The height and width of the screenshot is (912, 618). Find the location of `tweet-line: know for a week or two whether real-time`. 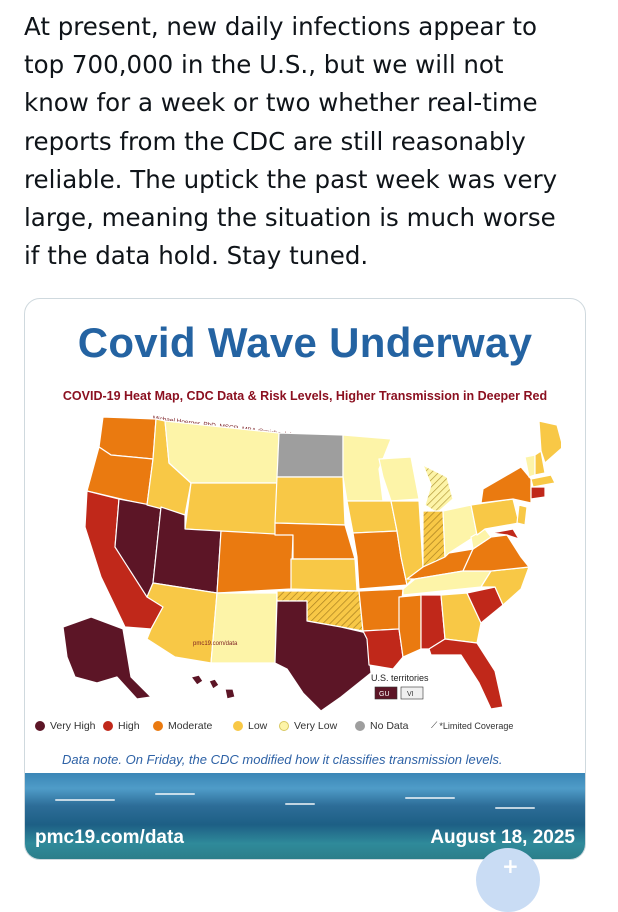

tweet-line: know for a week or two whether real-time is located at coordinates (281, 103).